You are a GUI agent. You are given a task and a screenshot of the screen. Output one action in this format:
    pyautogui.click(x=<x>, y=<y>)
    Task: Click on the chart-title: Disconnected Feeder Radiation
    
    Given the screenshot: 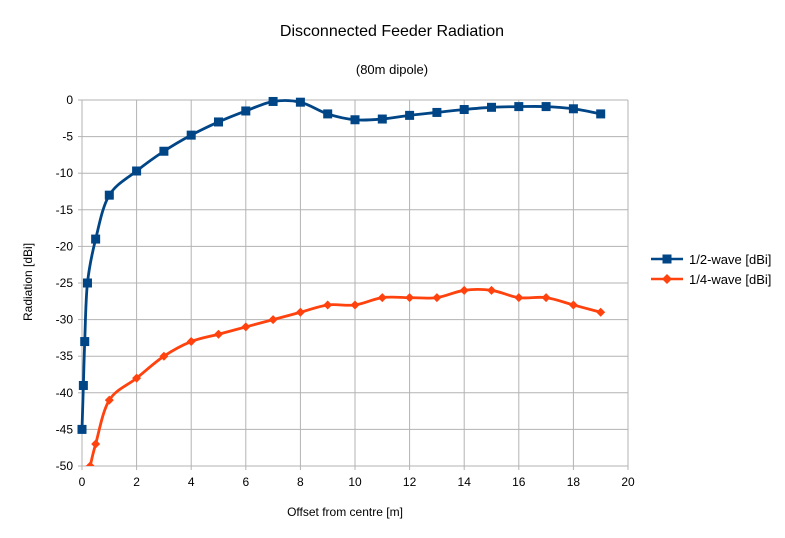 What is the action you would take?
    pyautogui.click(x=392, y=31)
    